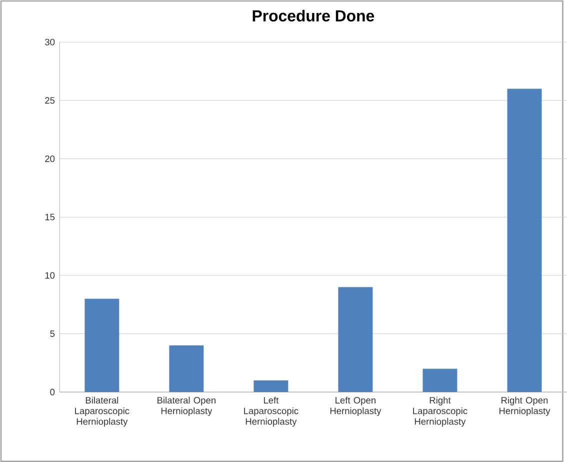 Image resolution: width=567 pixels, height=462 pixels. I want to click on y-tick-label: 0, so click(52, 392).